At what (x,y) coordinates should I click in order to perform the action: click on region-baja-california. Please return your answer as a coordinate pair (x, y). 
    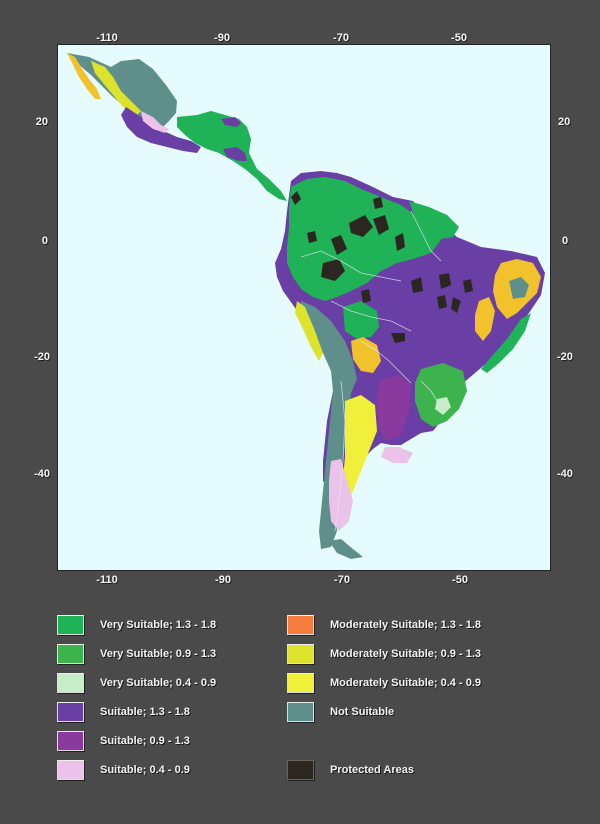
    Looking at the image, I should click on (84, 76).